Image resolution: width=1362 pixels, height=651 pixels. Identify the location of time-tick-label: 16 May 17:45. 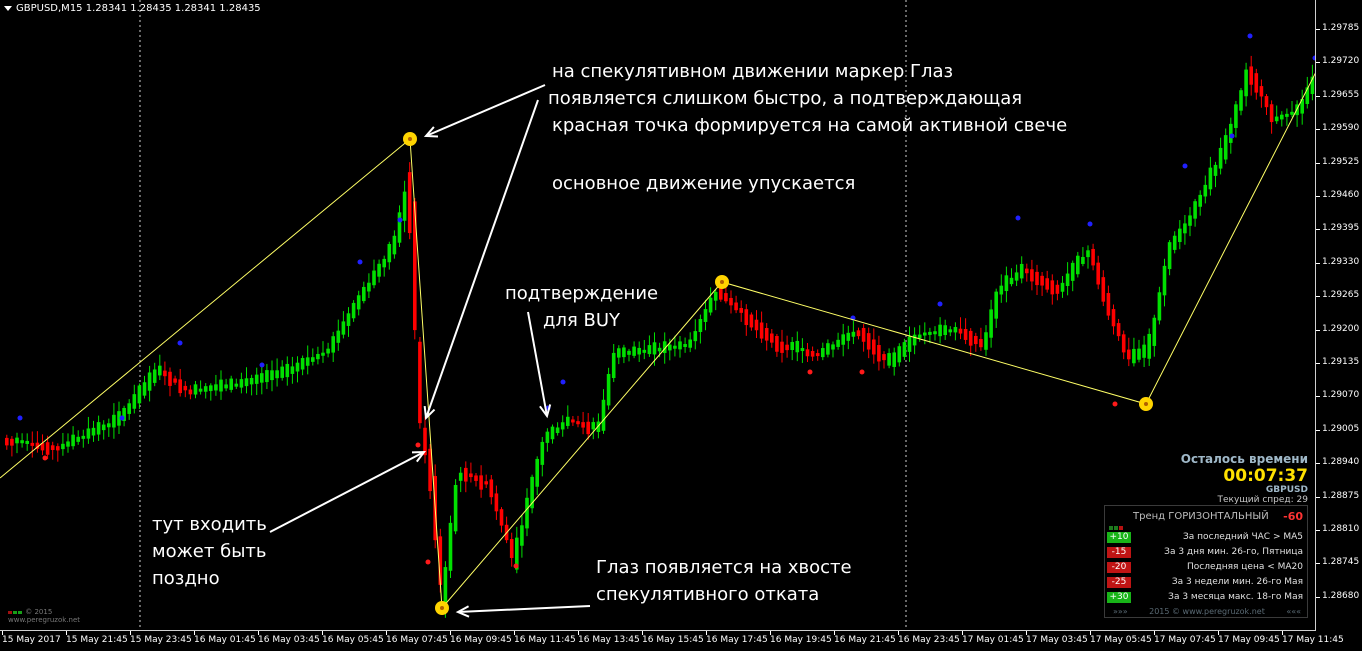
(737, 638).